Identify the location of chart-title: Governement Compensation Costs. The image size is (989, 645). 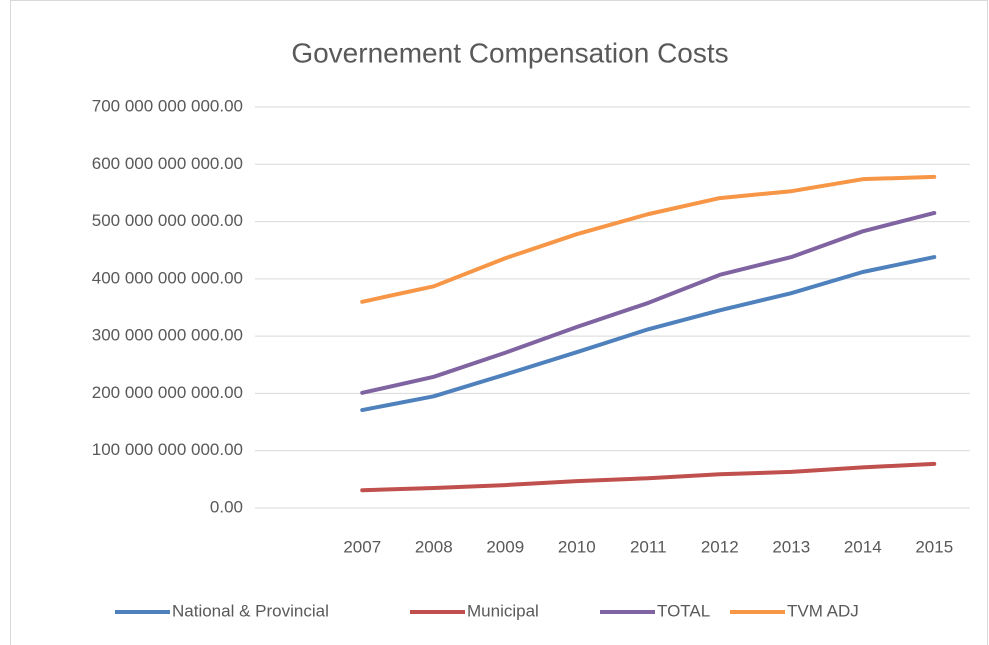
(509, 52).